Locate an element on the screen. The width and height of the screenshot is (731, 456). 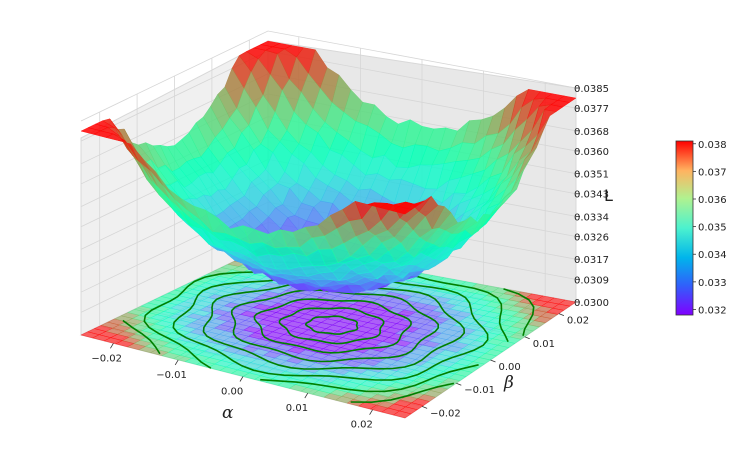
colorbar-tick-label: 0.036 is located at coordinates (712, 200).